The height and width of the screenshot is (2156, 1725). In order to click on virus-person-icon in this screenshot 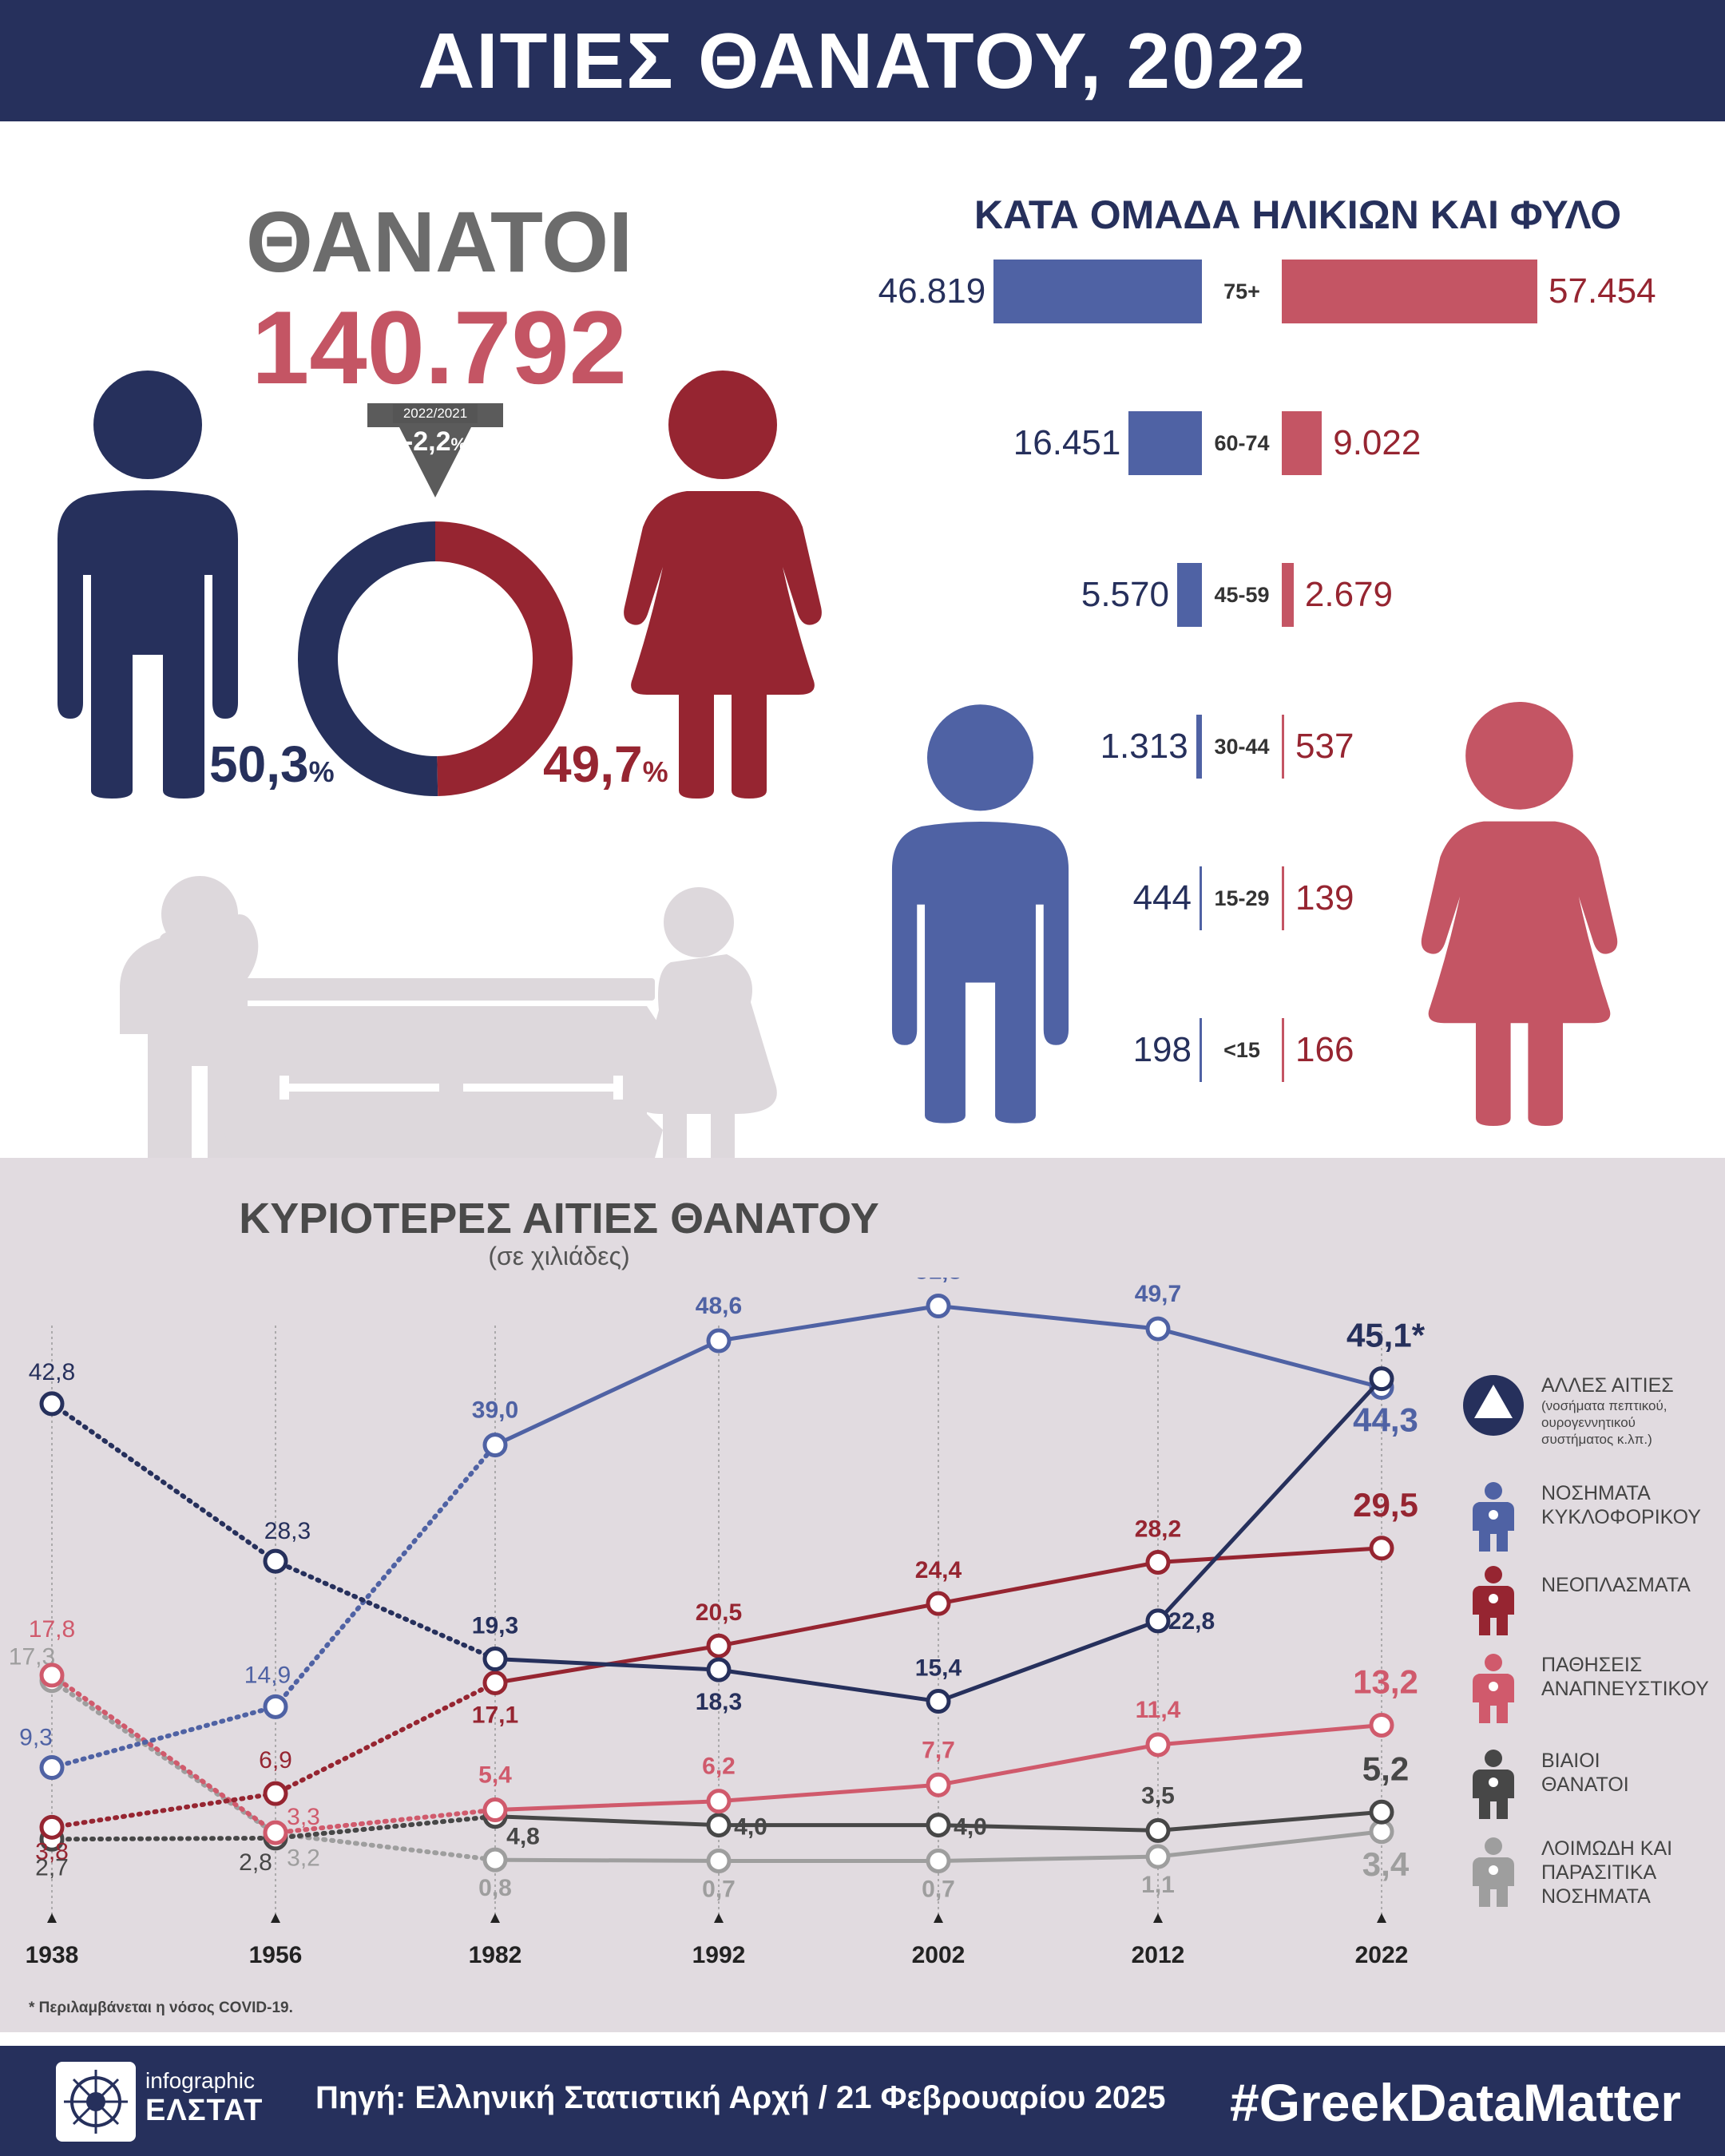, I will do `click(1493, 1872)`.